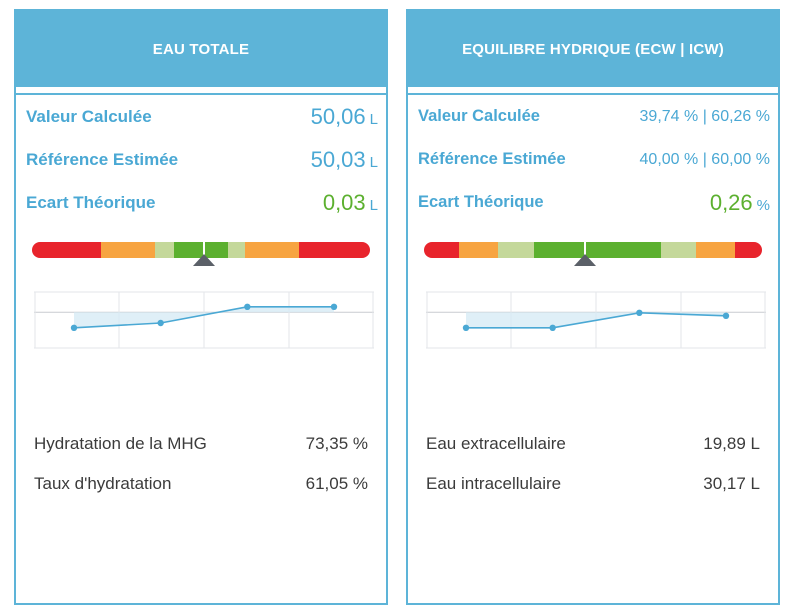  What do you see at coordinates (593, 444) in the screenshot?
I see `stat-row: Eau extracellulaire 19,89 L` at bounding box center [593, 444].